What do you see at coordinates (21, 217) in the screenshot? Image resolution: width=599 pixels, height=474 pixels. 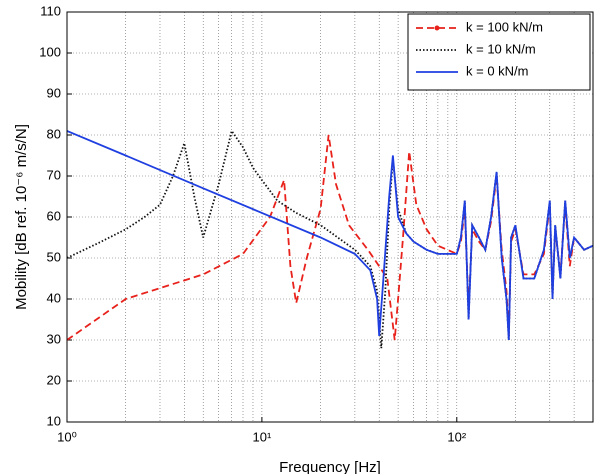 I see `y-axis-label: Mobility [dB ref. 10⁻⁶ m/s/N]` at bounding box center [21, 217].